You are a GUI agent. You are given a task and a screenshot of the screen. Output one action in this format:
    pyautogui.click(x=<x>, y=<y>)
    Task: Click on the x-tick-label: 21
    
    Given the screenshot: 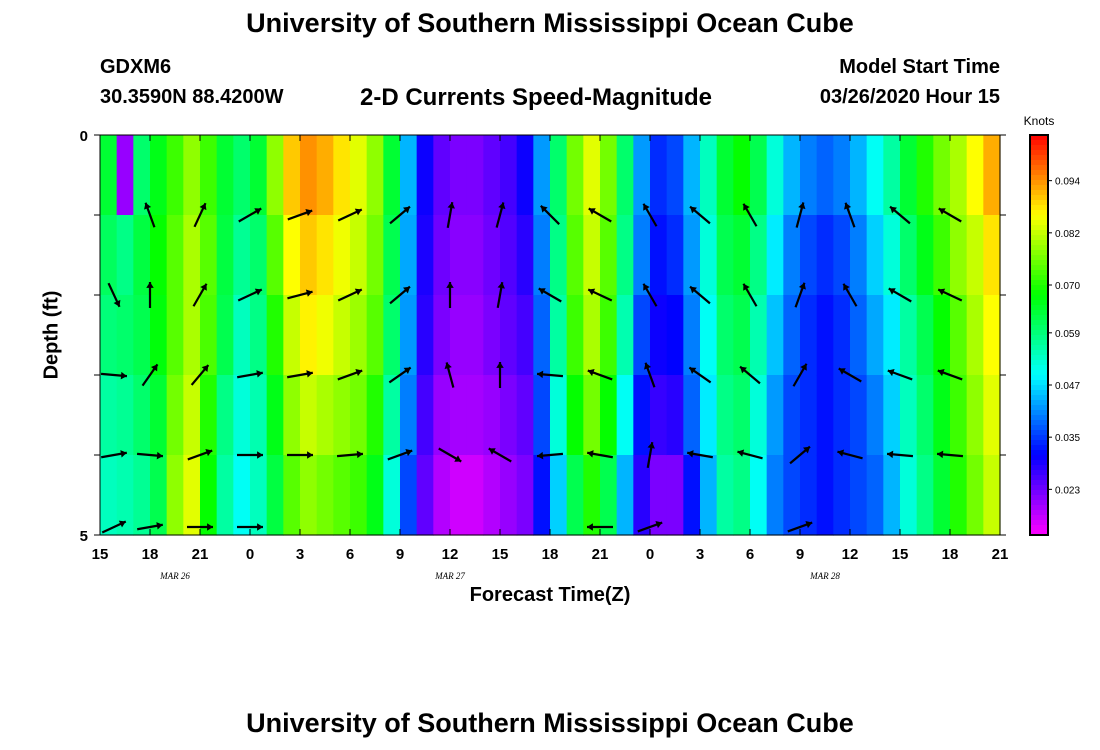 What is the action you would take?
    pyautogui.click(x=200, y=554)
    